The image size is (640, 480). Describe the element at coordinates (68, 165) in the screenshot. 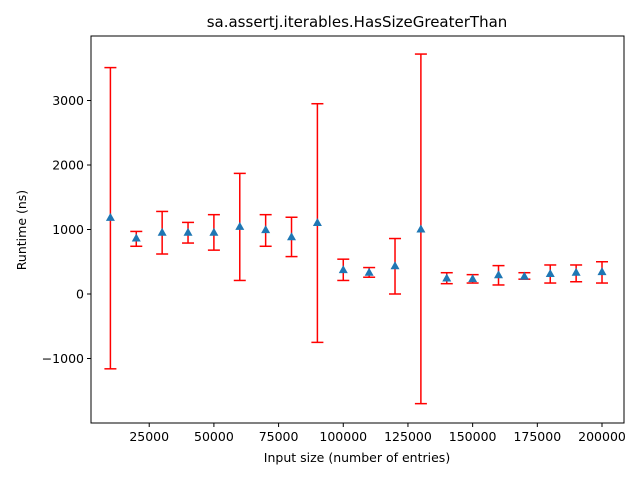

I see `y-tick-label: 2000` at that location.